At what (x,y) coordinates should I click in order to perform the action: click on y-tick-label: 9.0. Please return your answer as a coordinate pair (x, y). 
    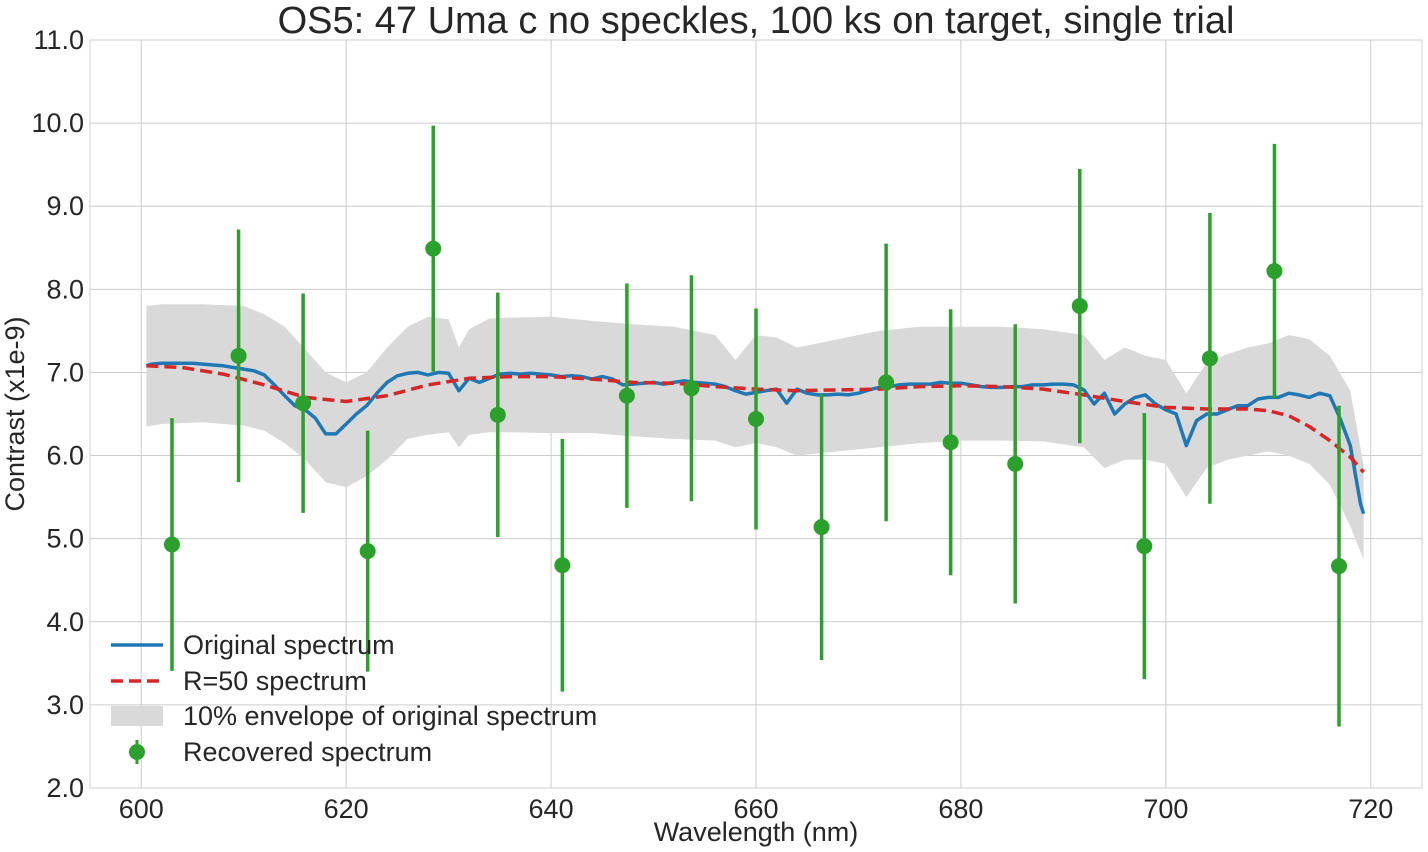
    Looking at the image, I should click on (65, 206).